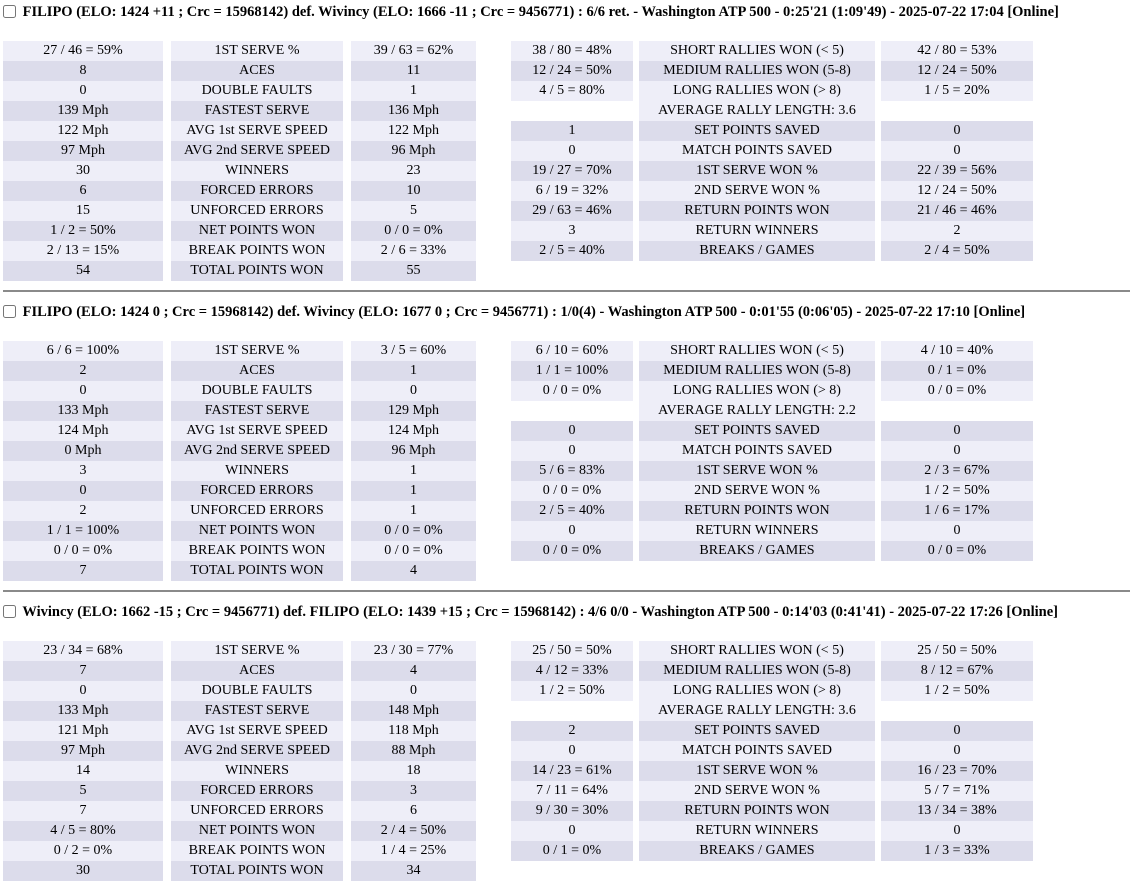  I want to click on stat-value-p1: 4 / 5 = 80%, so click(572, 91).